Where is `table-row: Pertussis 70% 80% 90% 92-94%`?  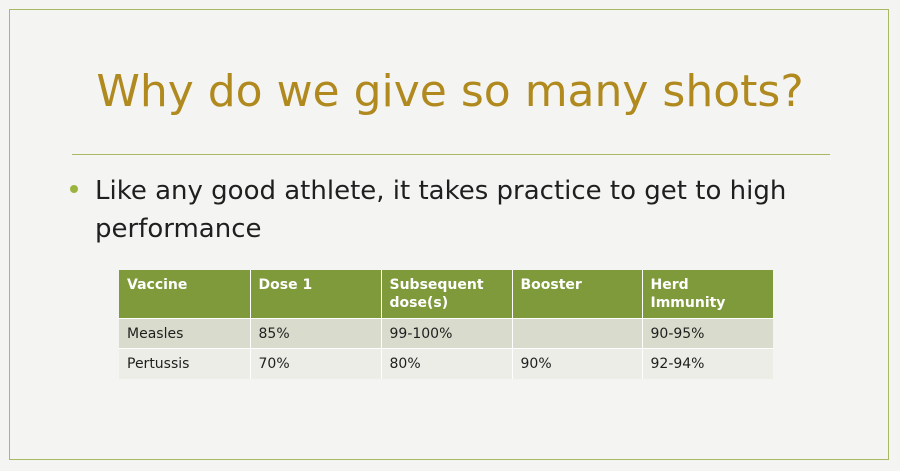 table-row: Pertussis 70% 80% 90% 92-94% is located at coordinates (446, 363).